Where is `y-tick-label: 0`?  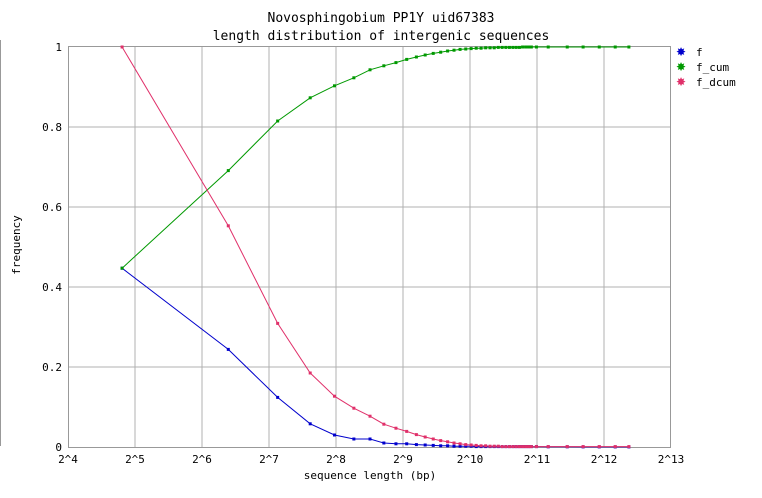 y-tick-label: 0 is located at coordinates (58, 447).